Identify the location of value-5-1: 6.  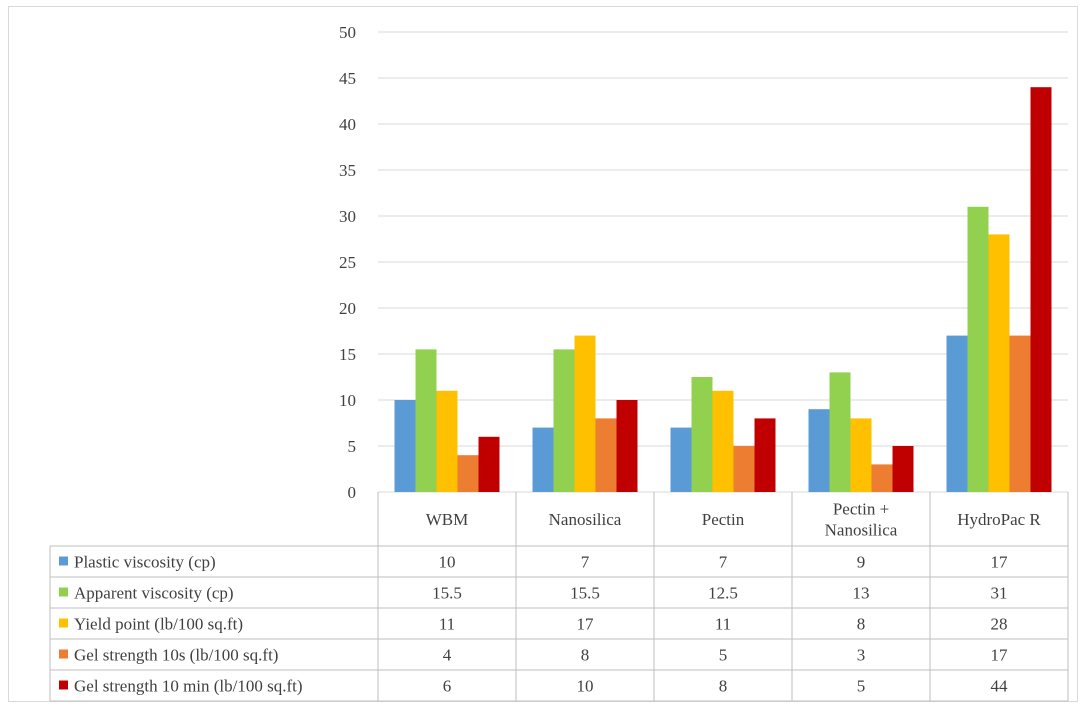
(447, 686).